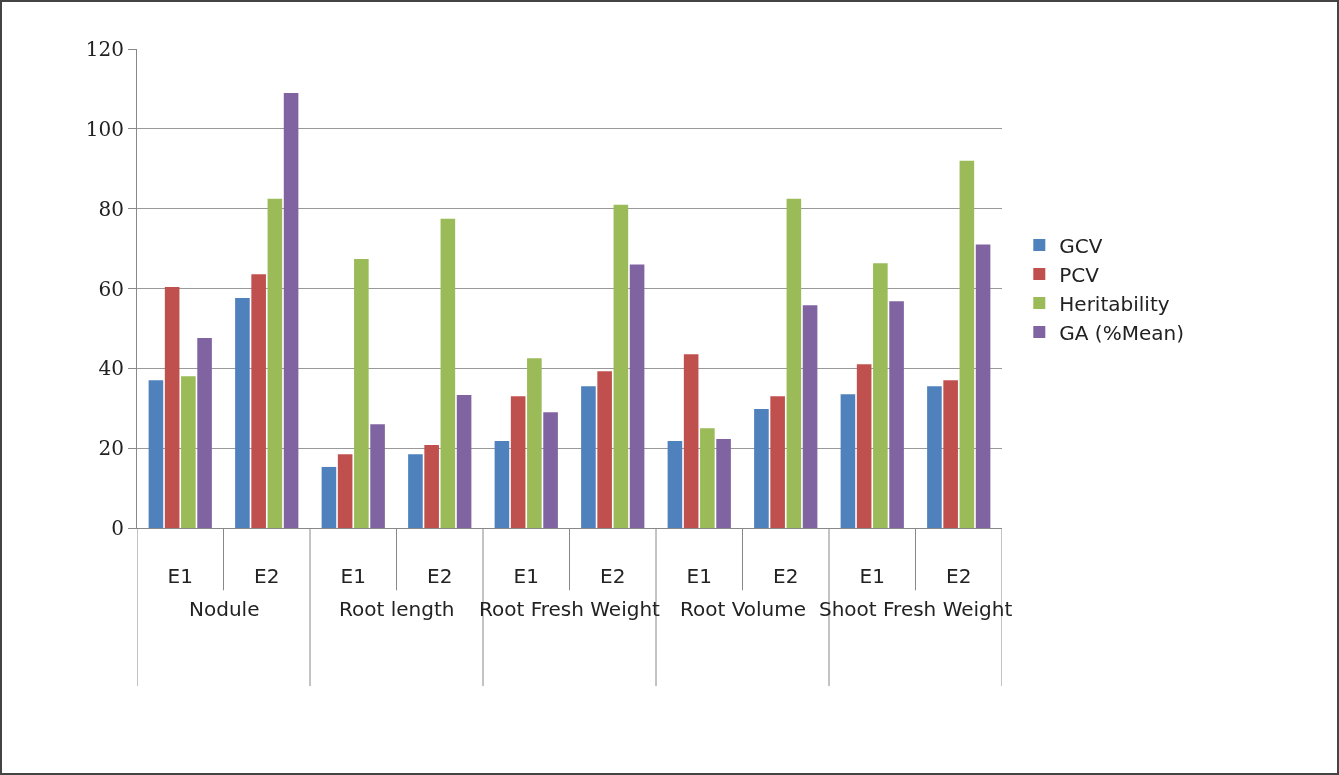 Image resolution: width=1339 pixels, height=775 pixels. Describe the element at coordinates (224, 609) in the screenshot. I see `text: Nodule` at that location.